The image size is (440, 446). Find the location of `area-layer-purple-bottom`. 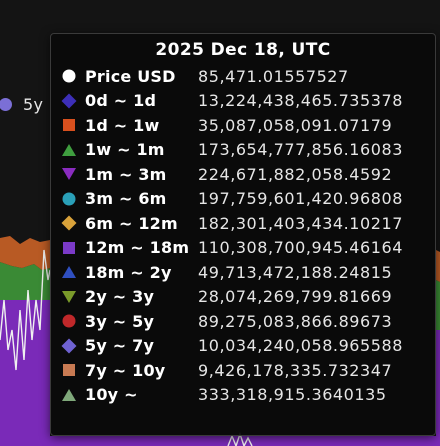

area-layer-purple-bottom is located at coordinates (220, 441).